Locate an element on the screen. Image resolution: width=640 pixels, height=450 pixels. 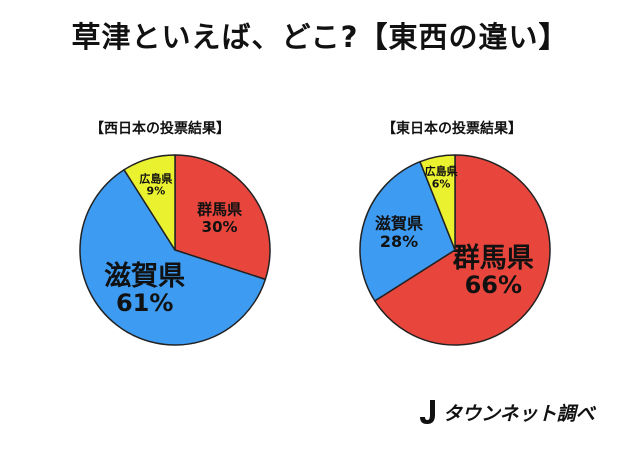
slice-percent-label: 28% is located at coordinates (399, 241).